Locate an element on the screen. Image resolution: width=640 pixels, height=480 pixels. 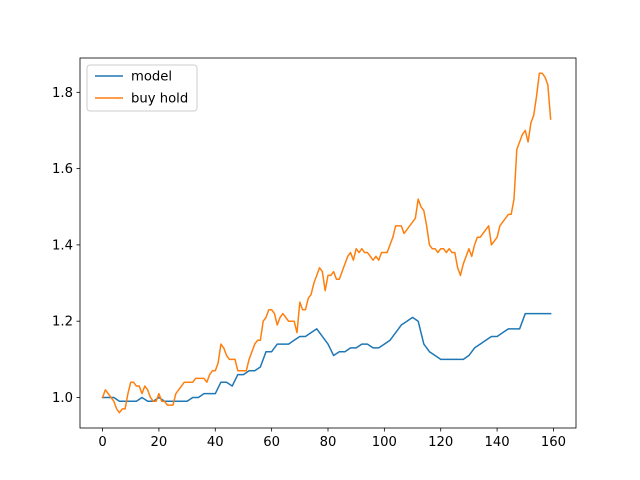
x-tick-label: 140 is located at coordinates (497, 442).